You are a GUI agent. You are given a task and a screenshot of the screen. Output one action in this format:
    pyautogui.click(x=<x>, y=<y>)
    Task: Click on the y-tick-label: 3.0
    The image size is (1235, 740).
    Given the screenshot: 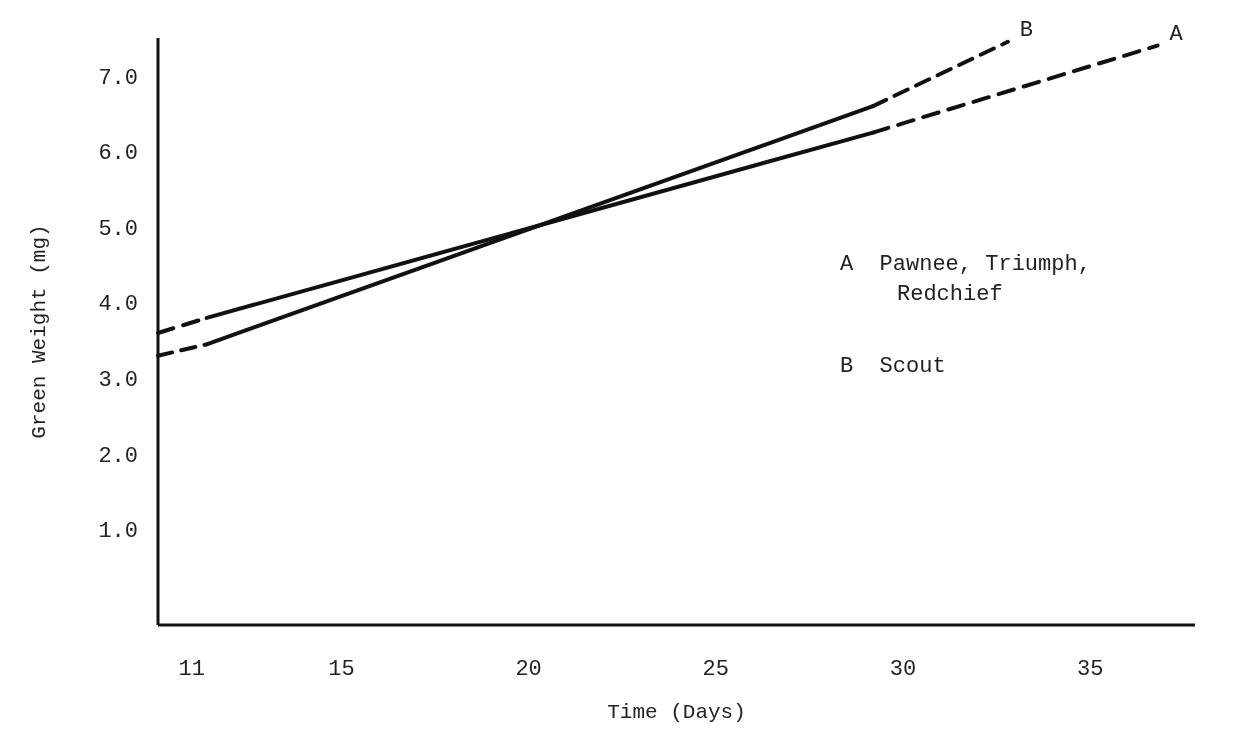 What is the action you would take?
    pyautogui.click(x=118, y=381)
    